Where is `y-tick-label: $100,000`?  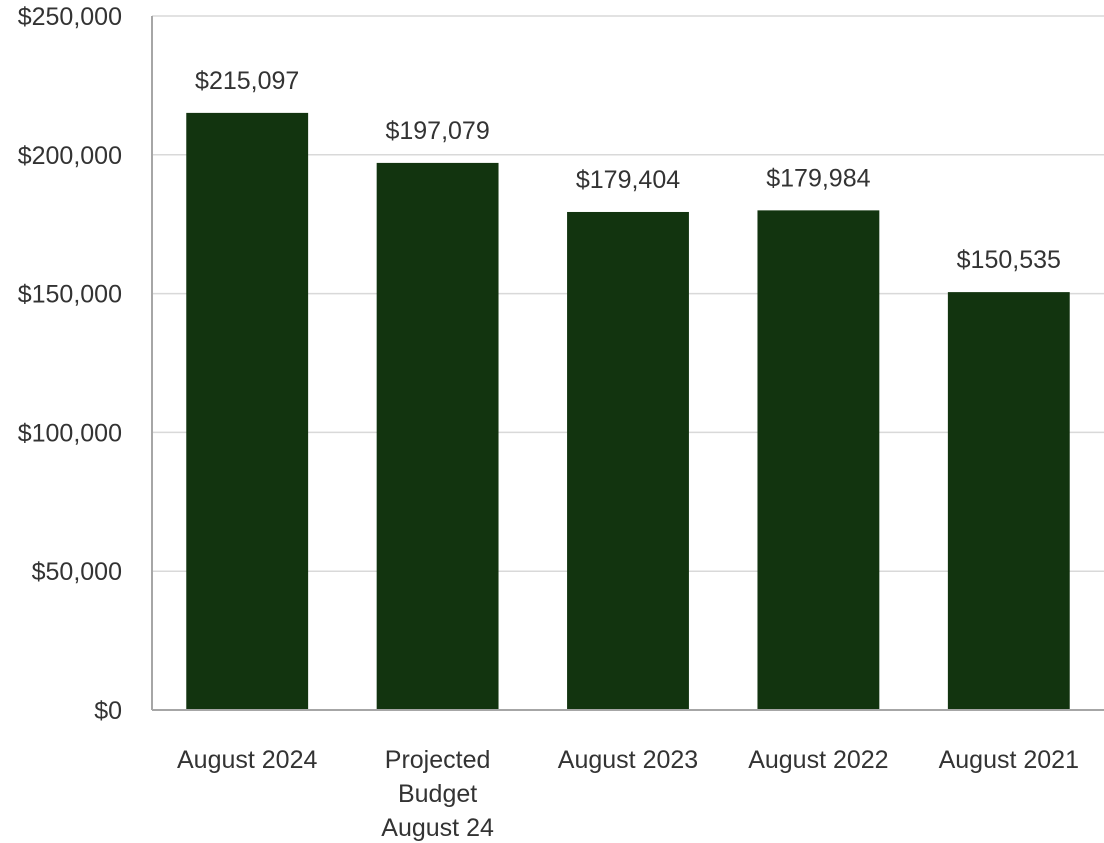 y-tick-label: $100,000 is located at coordinates (70, 433).